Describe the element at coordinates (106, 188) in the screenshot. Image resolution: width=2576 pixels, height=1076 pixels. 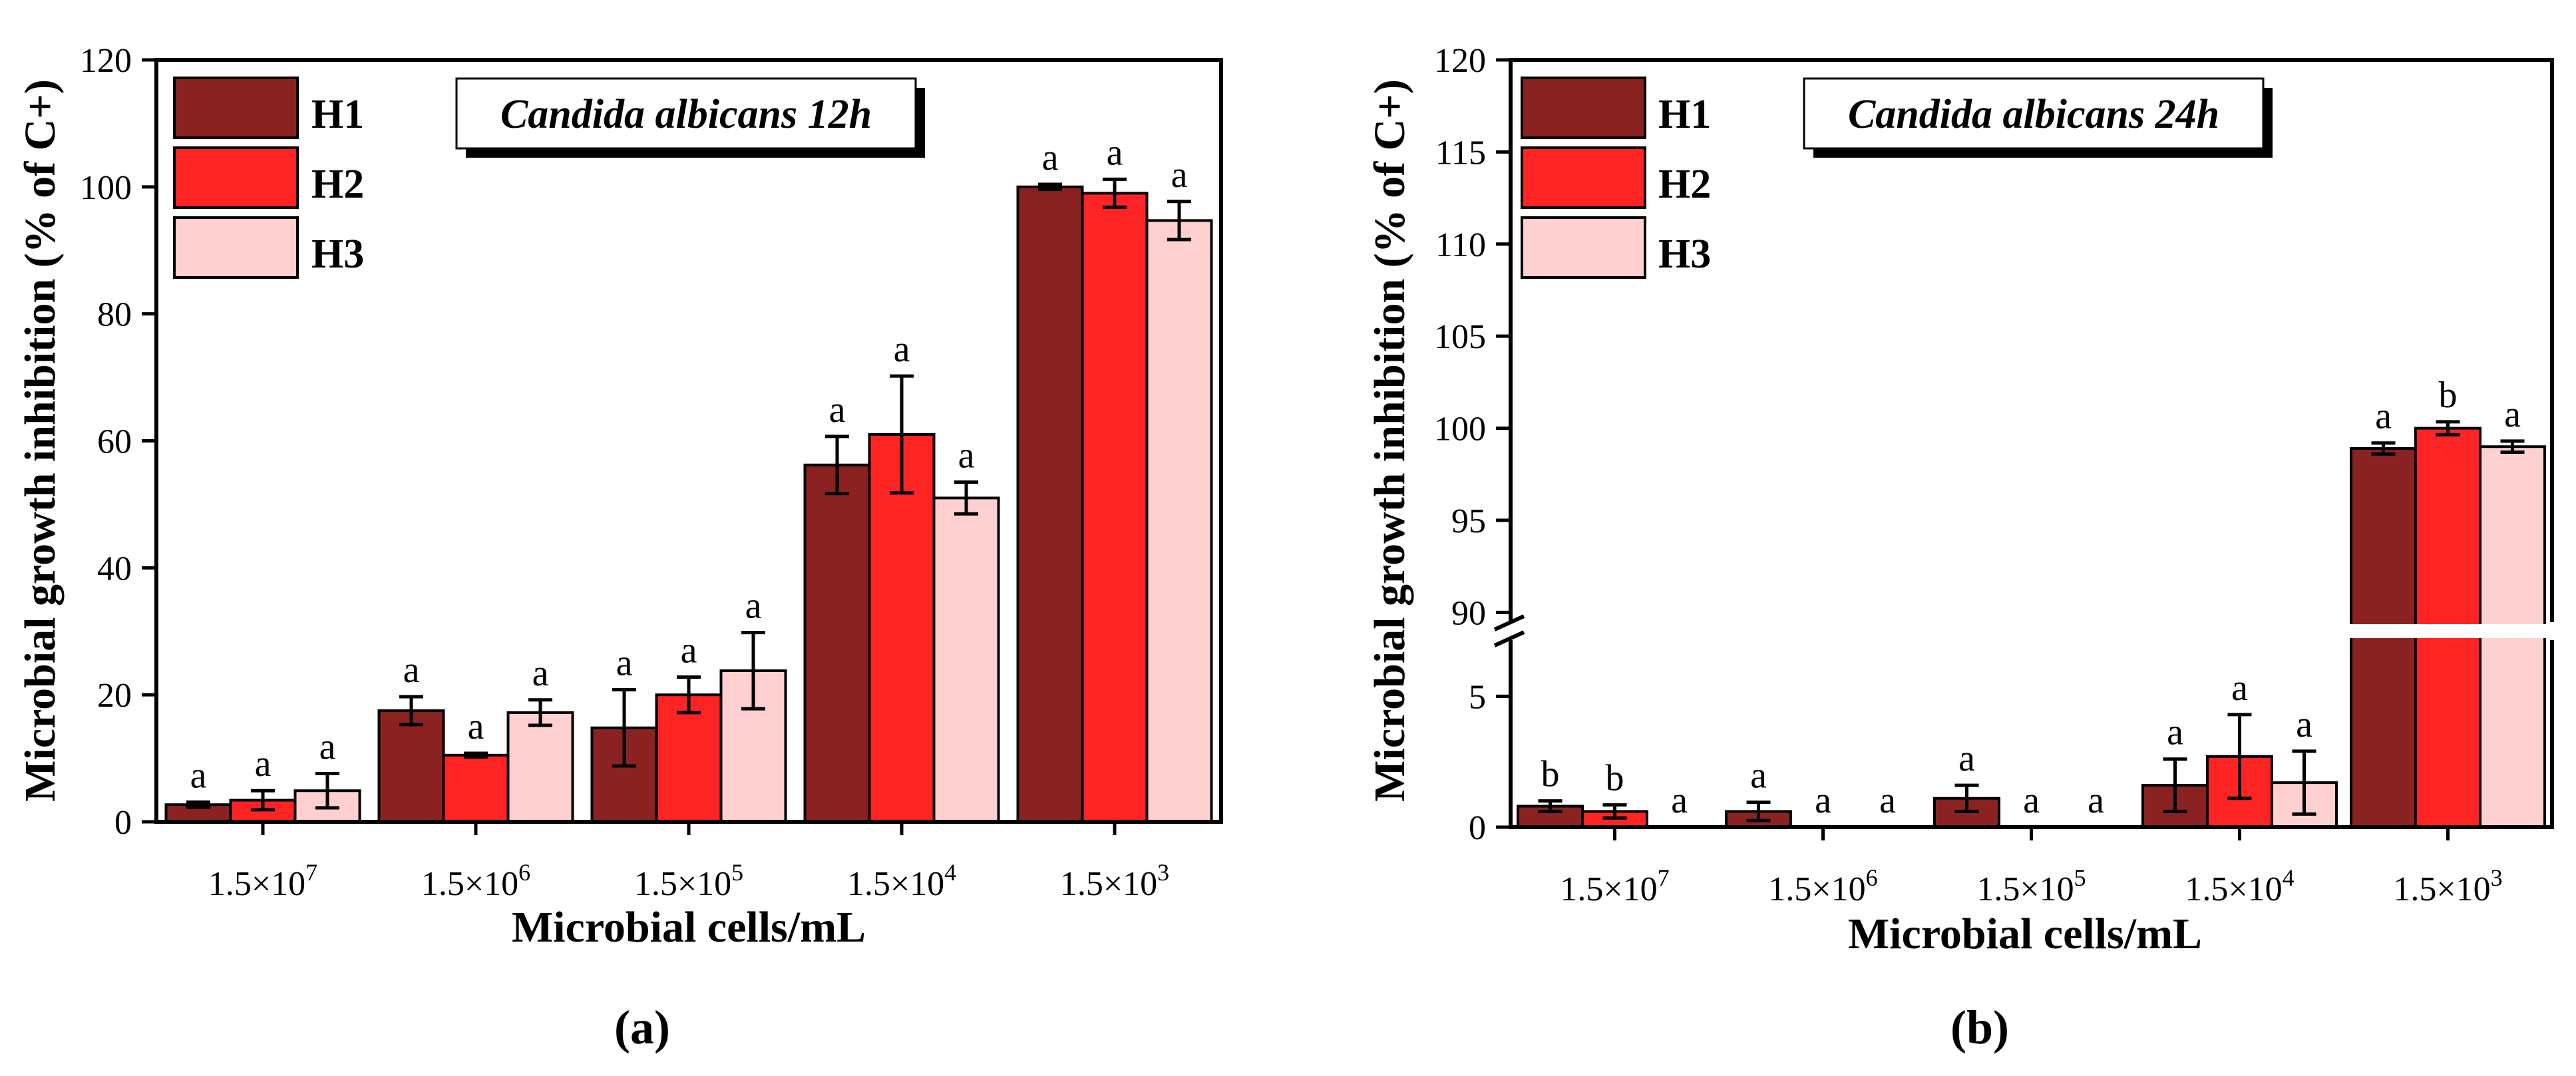
I see `y-tick-label: 100` at that location.